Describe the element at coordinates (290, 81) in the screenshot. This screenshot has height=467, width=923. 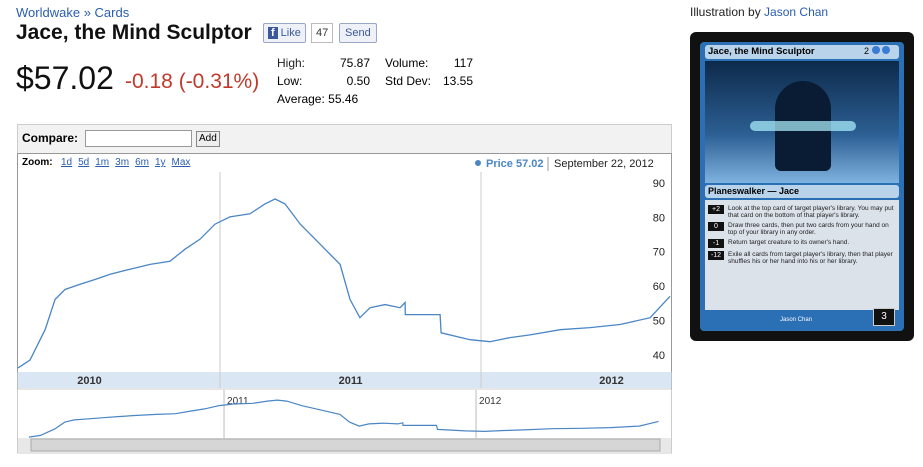
I see `stat-label: Low:` at that location.